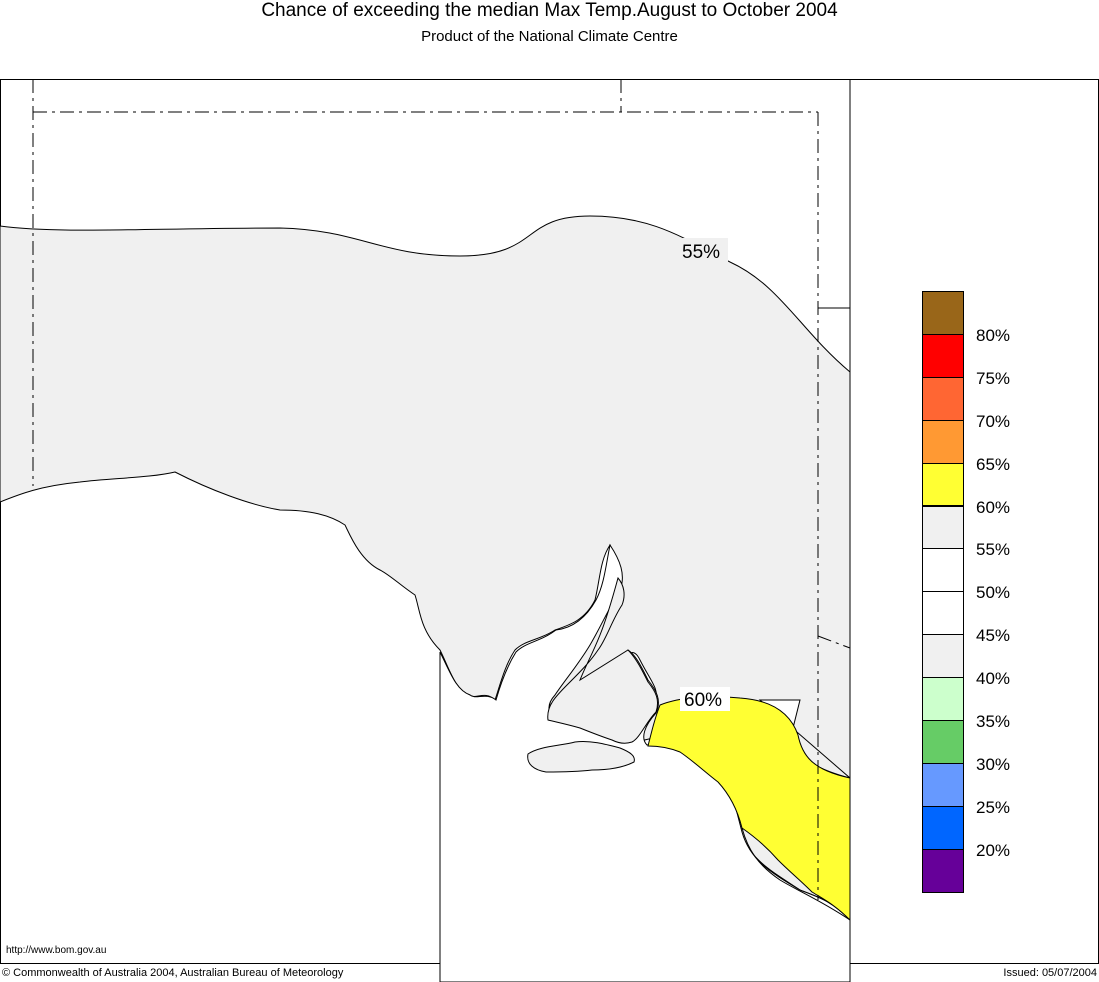 This screenshot has width=1099, height=982. I want to click on legend-label: 20%, so click(993, 850).